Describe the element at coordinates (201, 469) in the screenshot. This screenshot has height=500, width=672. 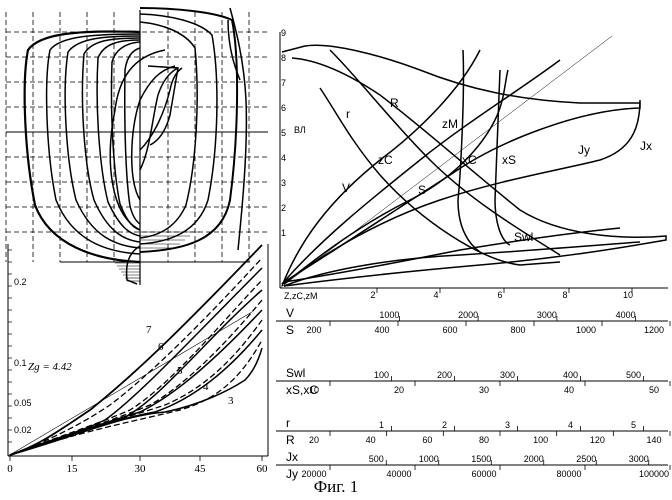
I see `x-tick-label: 45` at that location.